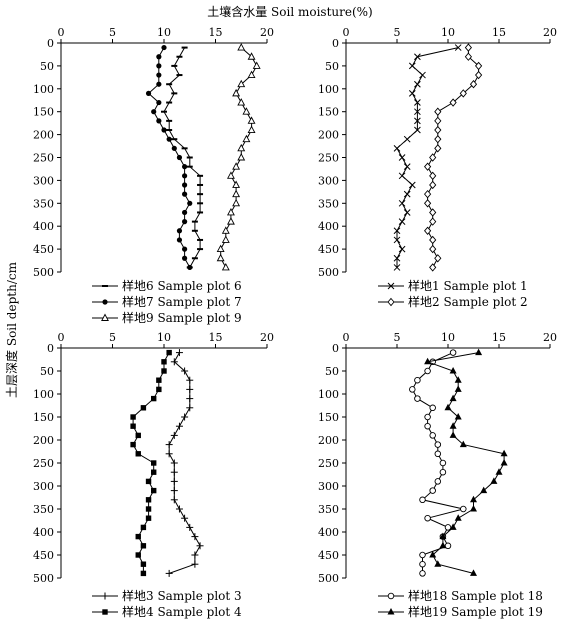 The height and width of the screenshot is (629, 569). Describe the element at coordinates (328, 509) in the screenshot. I see `y-tick-label: 350` at that location.